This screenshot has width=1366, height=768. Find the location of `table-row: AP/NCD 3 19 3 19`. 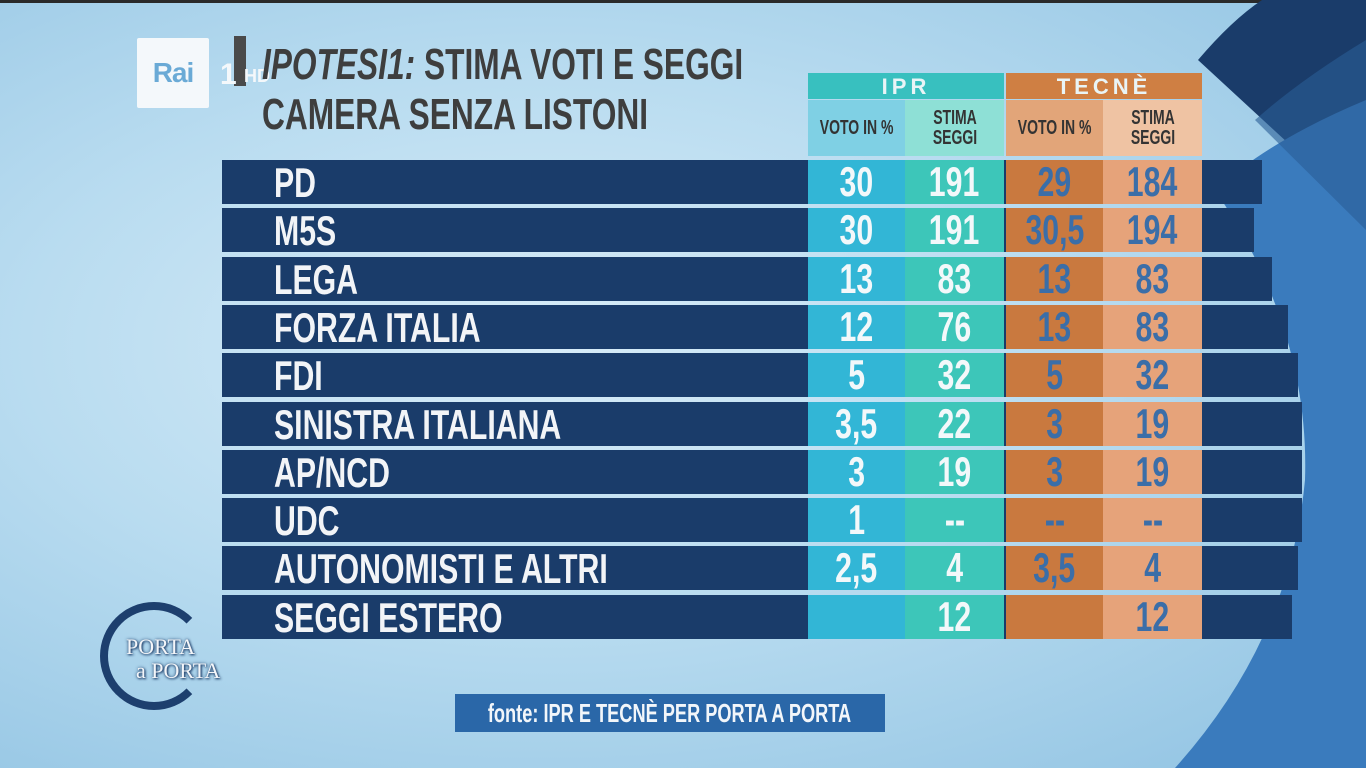

table-row: AP/NCD 3 19 3 19 is located at coordinates (762, 472).